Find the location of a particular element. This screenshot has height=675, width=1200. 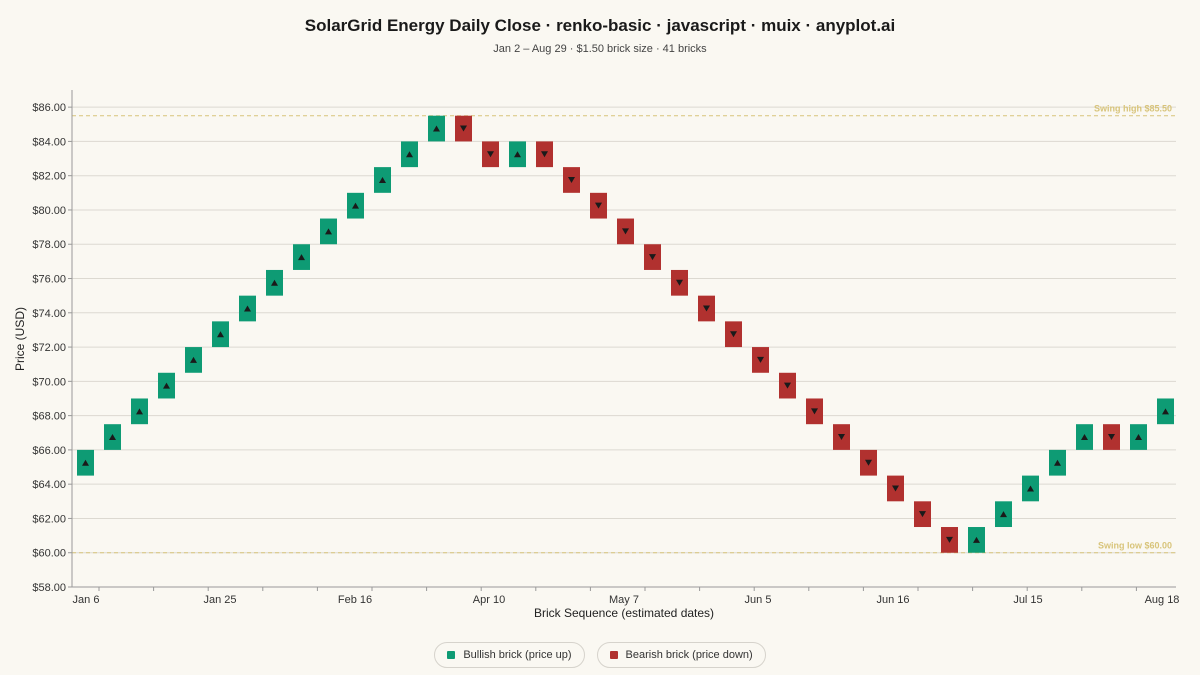

x-tick-label: Jan 25 is located at coordinates (219, 600).